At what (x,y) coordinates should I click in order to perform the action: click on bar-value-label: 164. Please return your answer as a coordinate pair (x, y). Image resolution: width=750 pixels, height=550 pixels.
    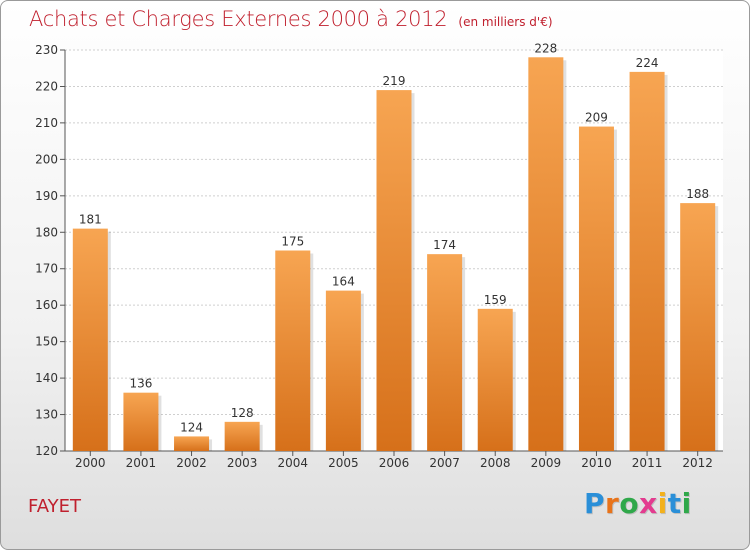
    Looking at the image, I should click on (343, 282).